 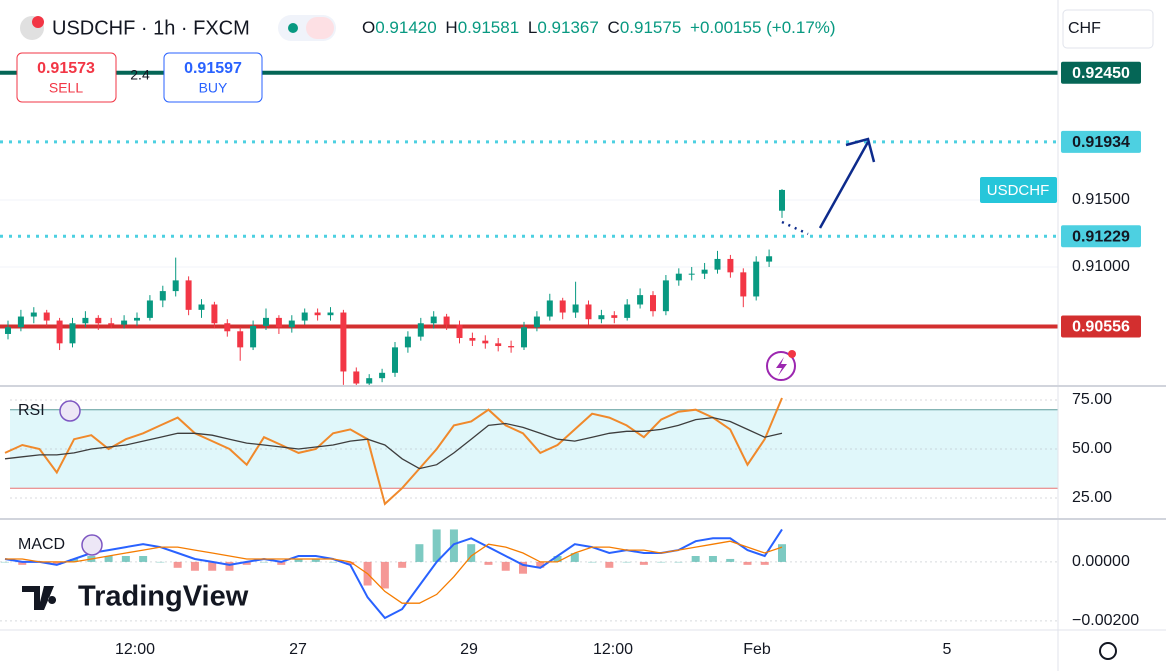 What do you see at coordinates (792, 354) in the screenshot?
I see `events-dot` at bounding box center [792, 354].